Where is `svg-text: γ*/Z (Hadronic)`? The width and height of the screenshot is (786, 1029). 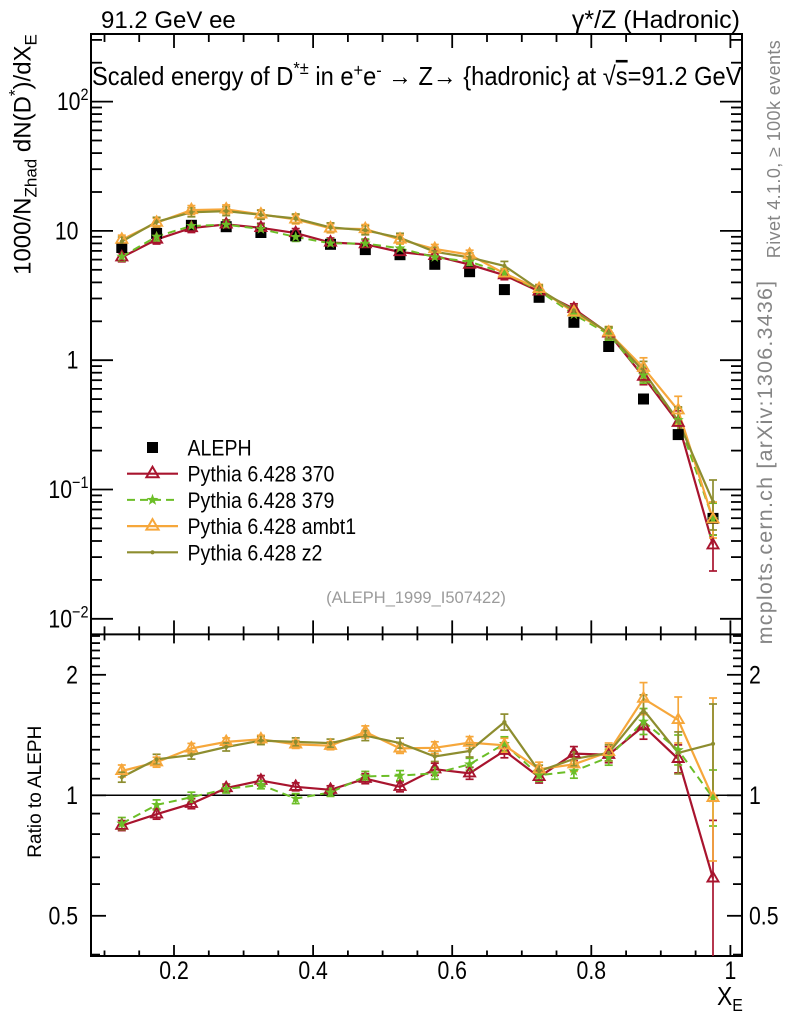
svg-text: γ*/Z (Hadronic) is located at coordinates (656, 20).